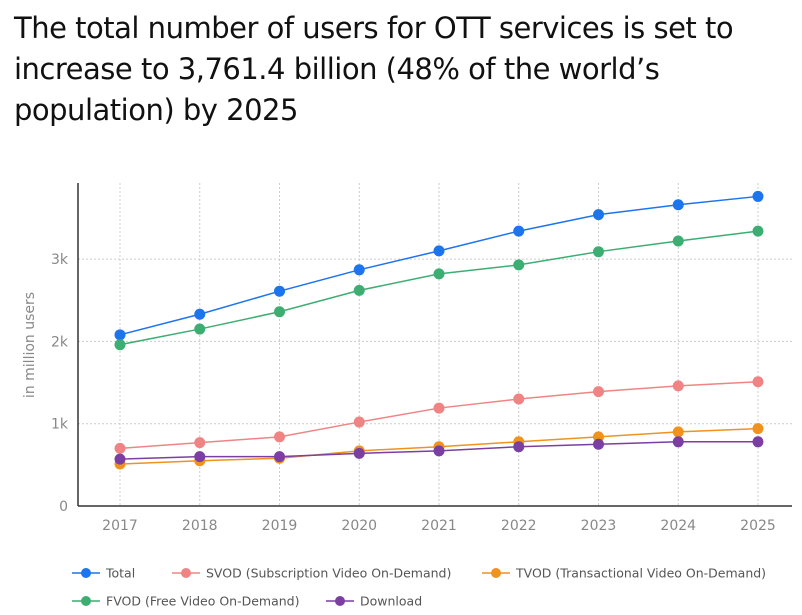 This screenshot has width=802, height=615. Describe the element at coordinates (280, 526) in the screenshot. I see `x-tick-label: 2019` at that location.